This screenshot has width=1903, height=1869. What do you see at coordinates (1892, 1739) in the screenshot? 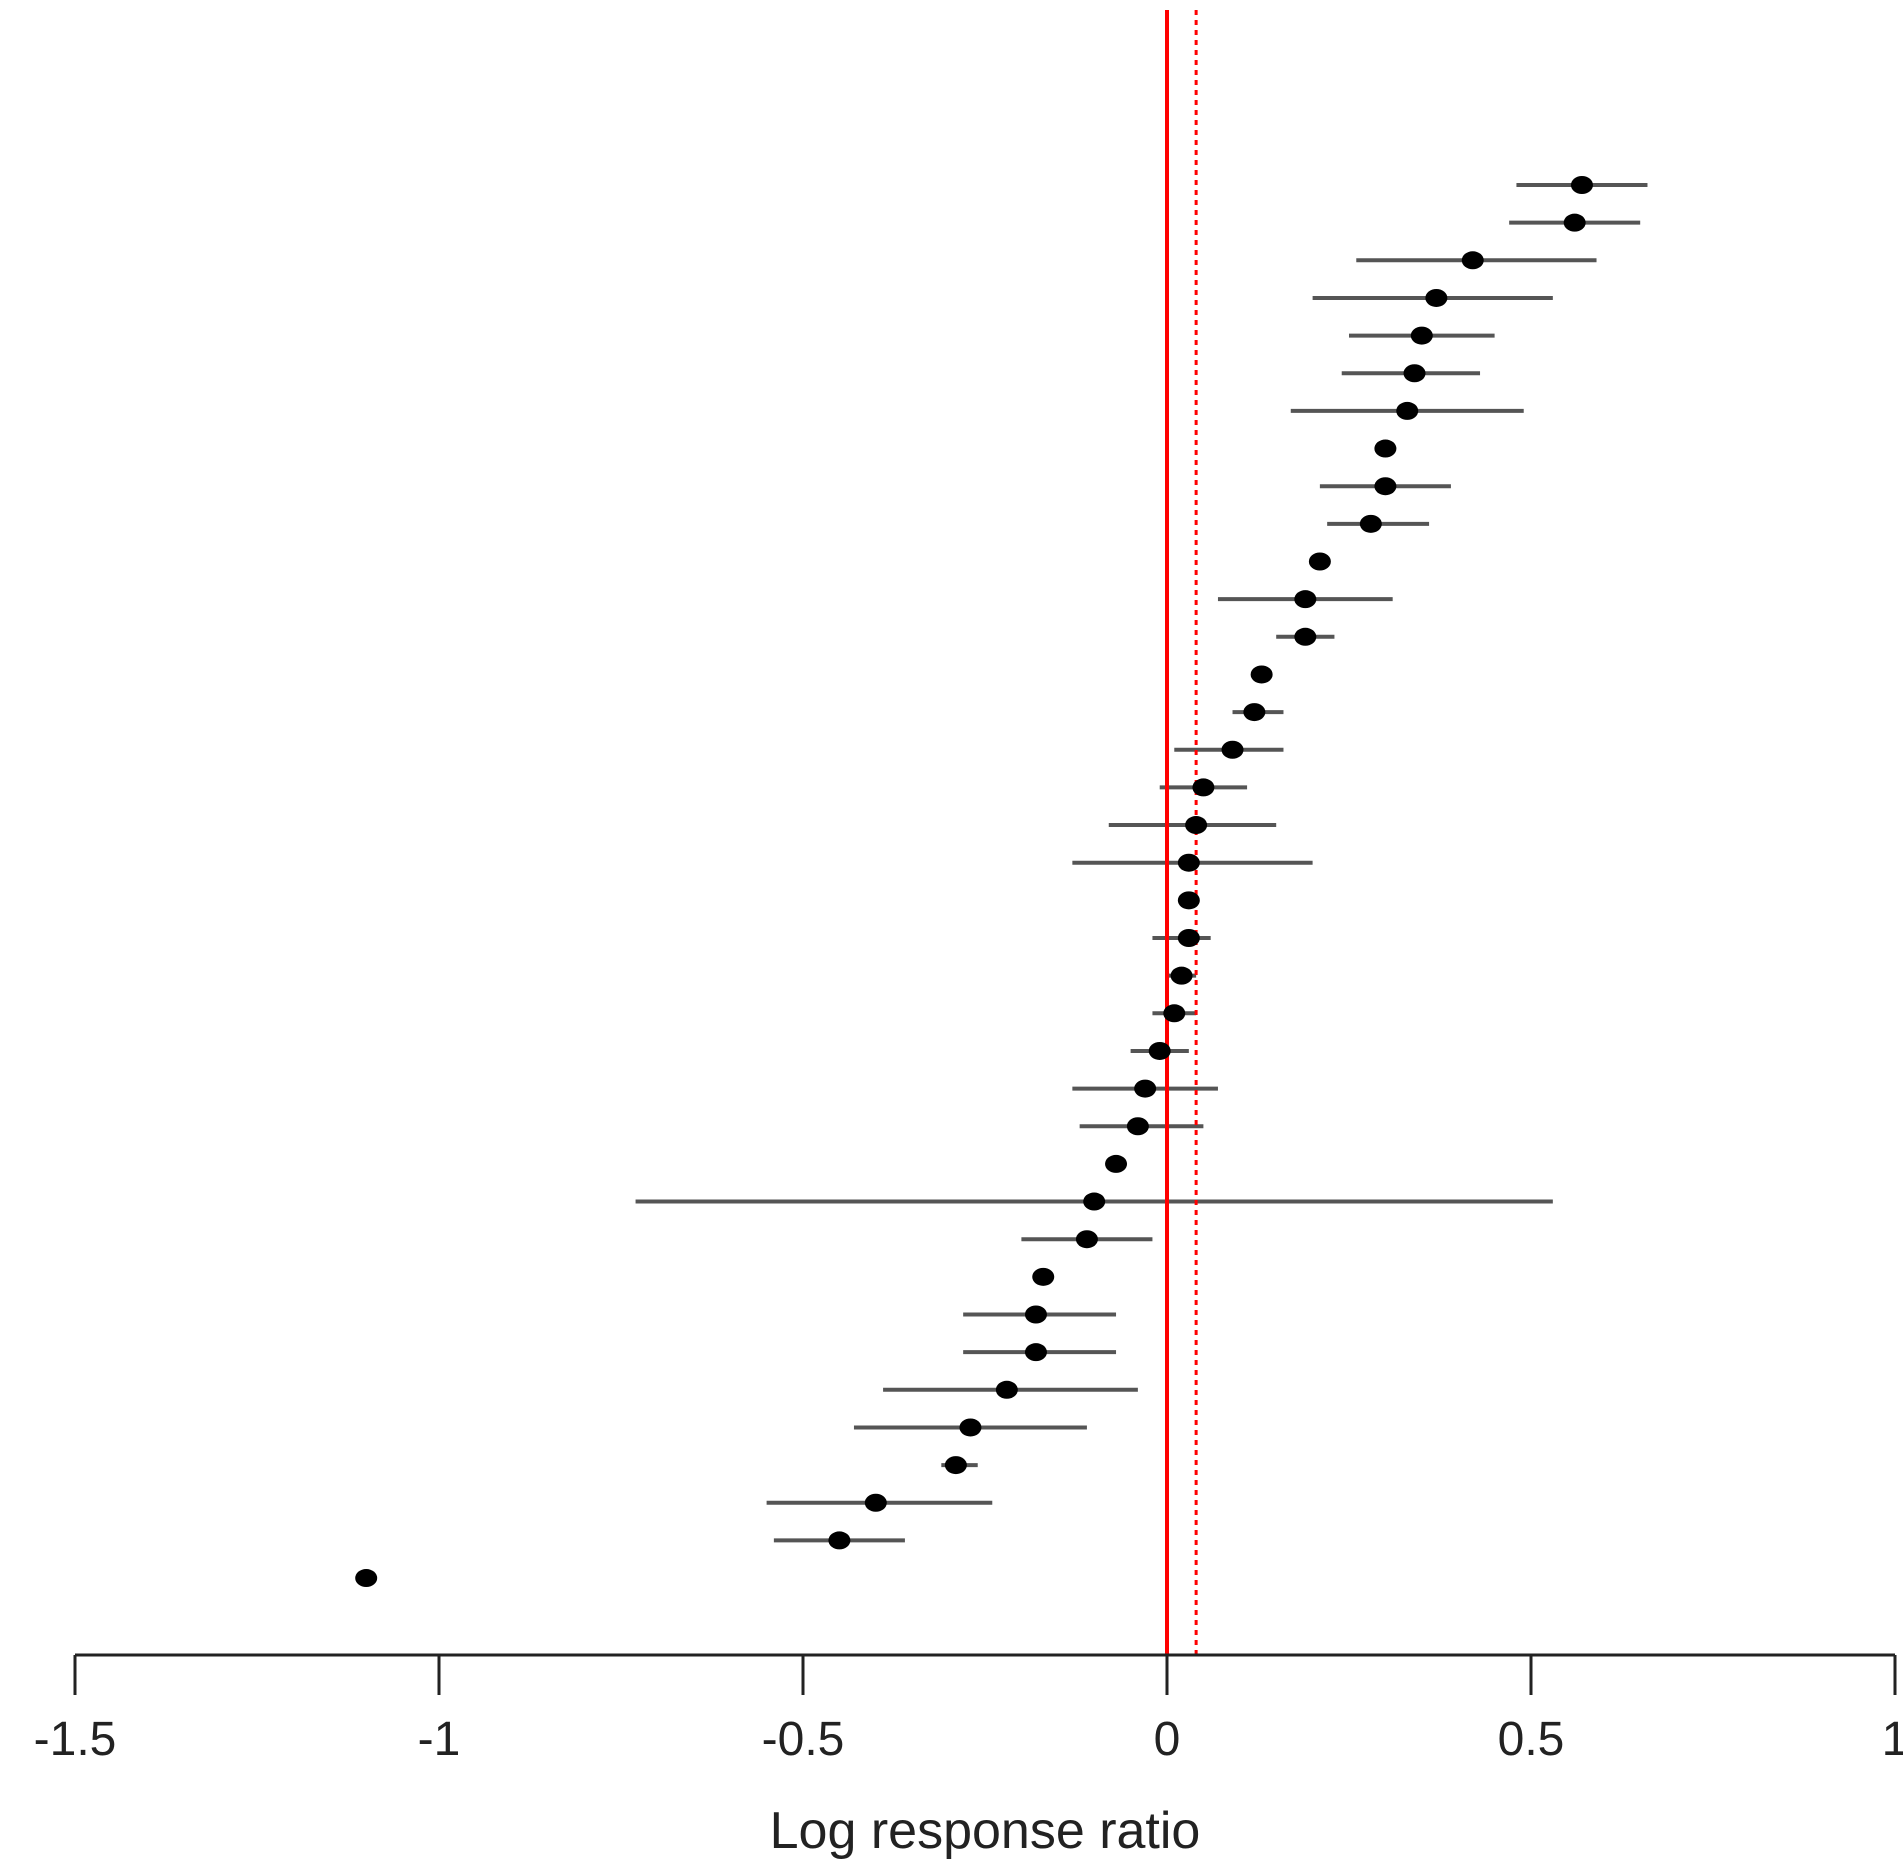
I see `x-tick-label: 1` at bounding box center [1892, 1739].